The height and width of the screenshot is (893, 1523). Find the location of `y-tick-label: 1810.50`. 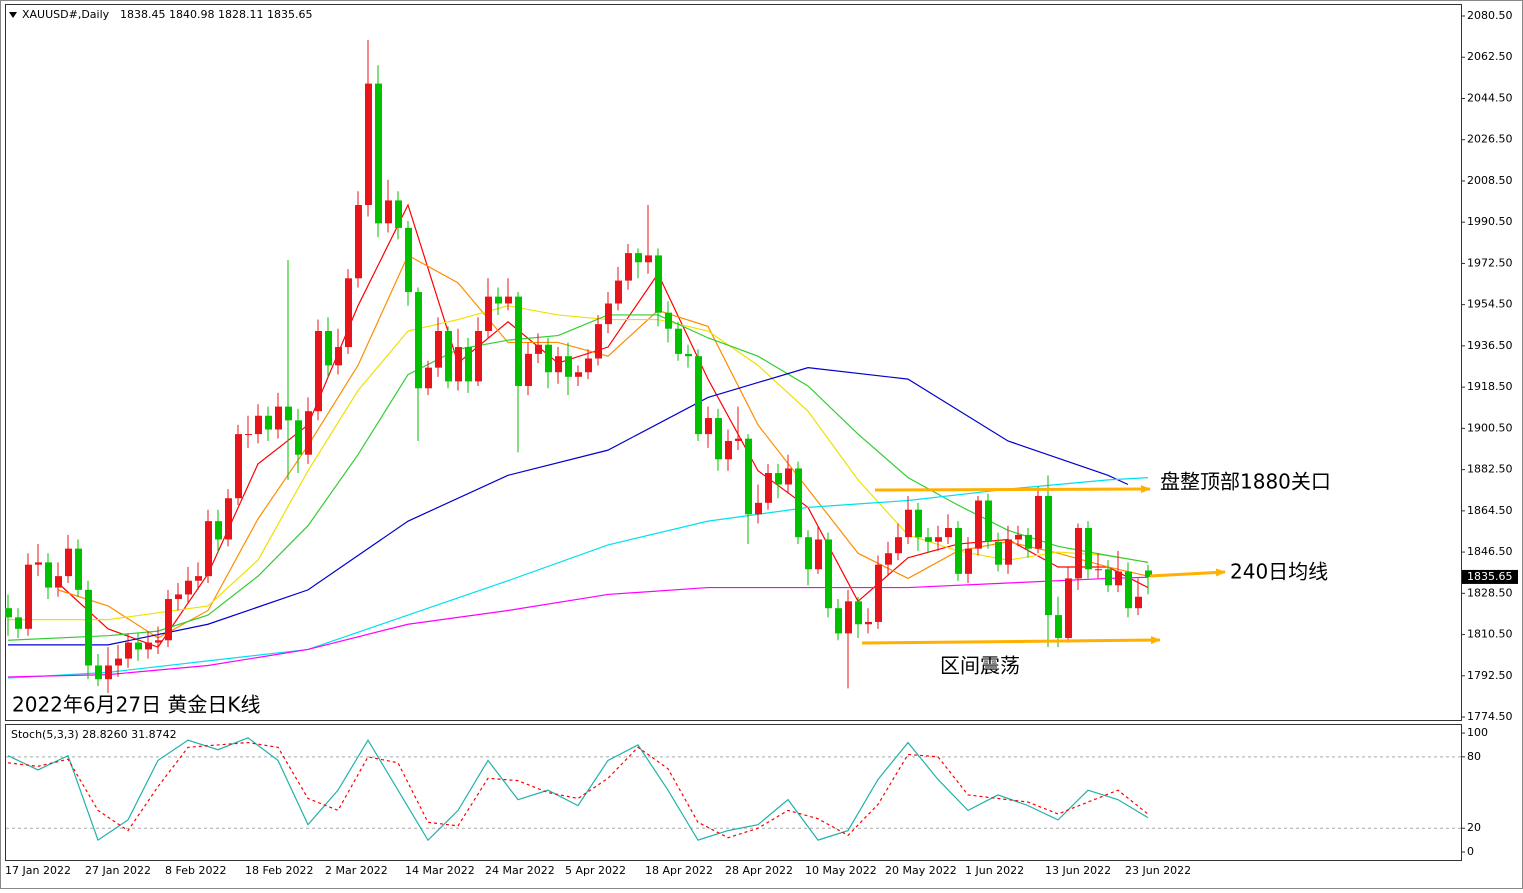

y-tick-label: 1810.50 is located at coordinates (1490, 634).